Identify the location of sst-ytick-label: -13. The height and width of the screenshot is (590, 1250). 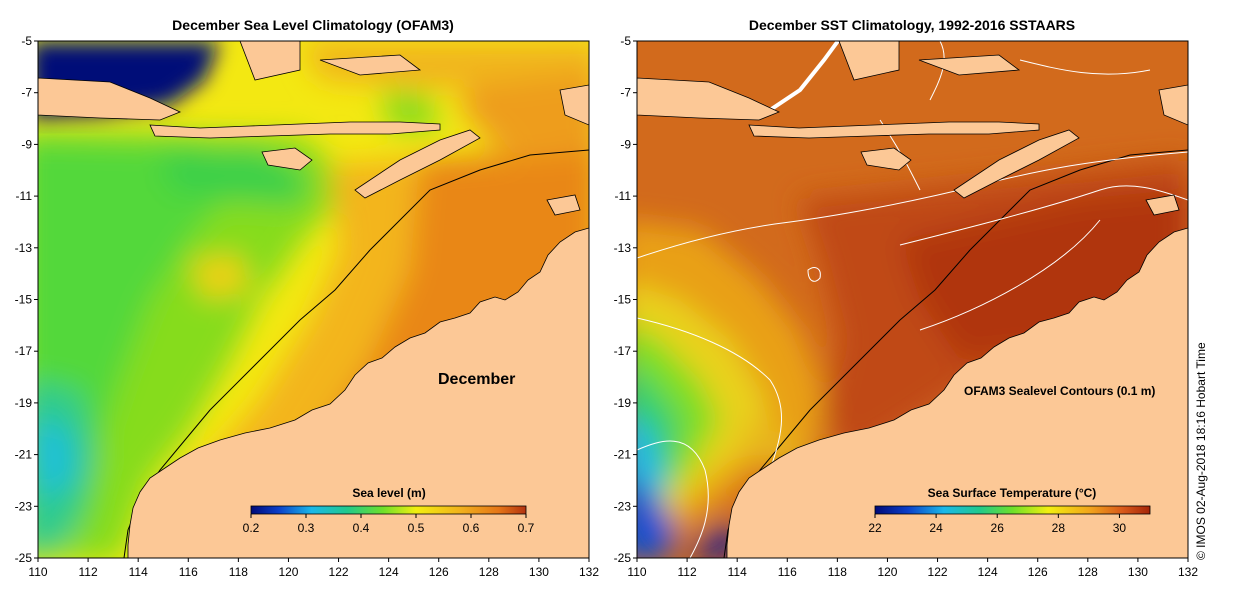
(623, 248).